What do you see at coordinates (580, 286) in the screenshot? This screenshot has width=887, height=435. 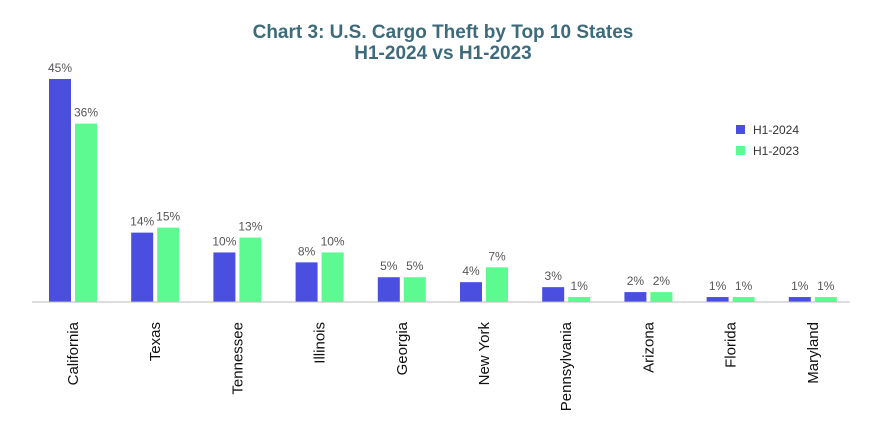 I see `value-label-pennsylvania-h1-2023: 1%` at bounding box center [580, 286].